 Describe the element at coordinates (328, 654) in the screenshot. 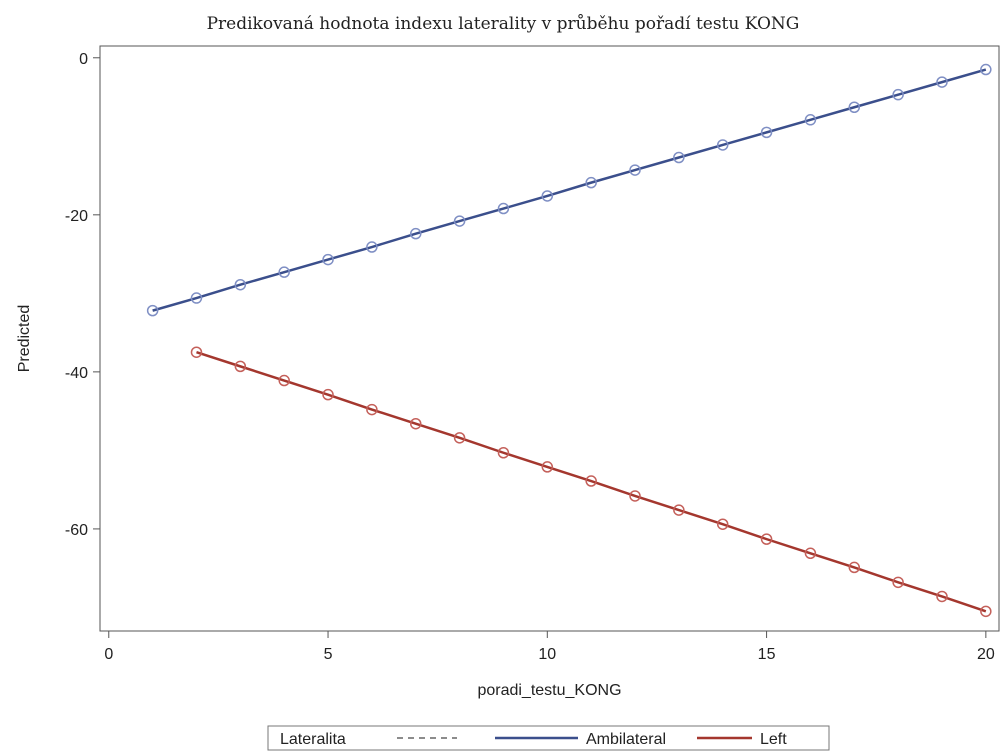

I see `x-tick-label: 5` at that location.